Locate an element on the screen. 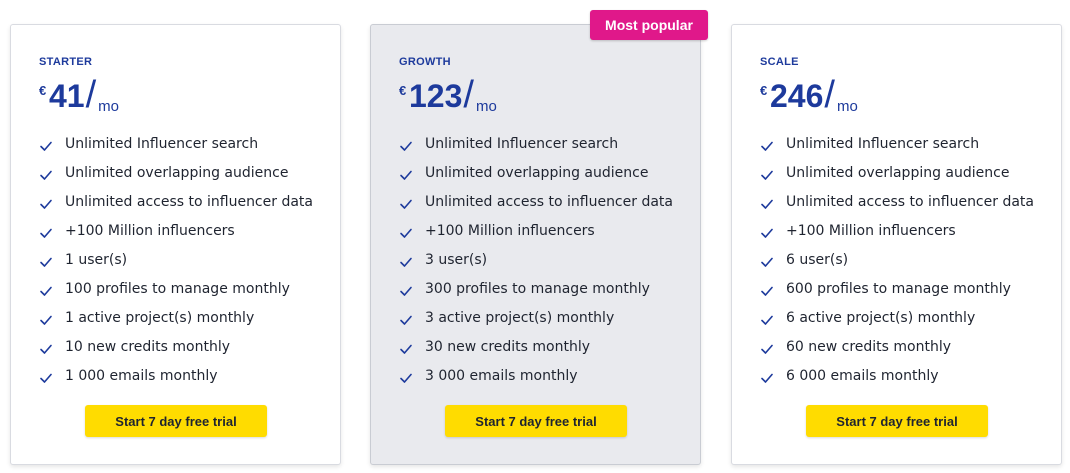 The height and width of the screenshot is (473, 1070). feature-label: 100 profiles to manage monthly is located at coordinates (177, 289).